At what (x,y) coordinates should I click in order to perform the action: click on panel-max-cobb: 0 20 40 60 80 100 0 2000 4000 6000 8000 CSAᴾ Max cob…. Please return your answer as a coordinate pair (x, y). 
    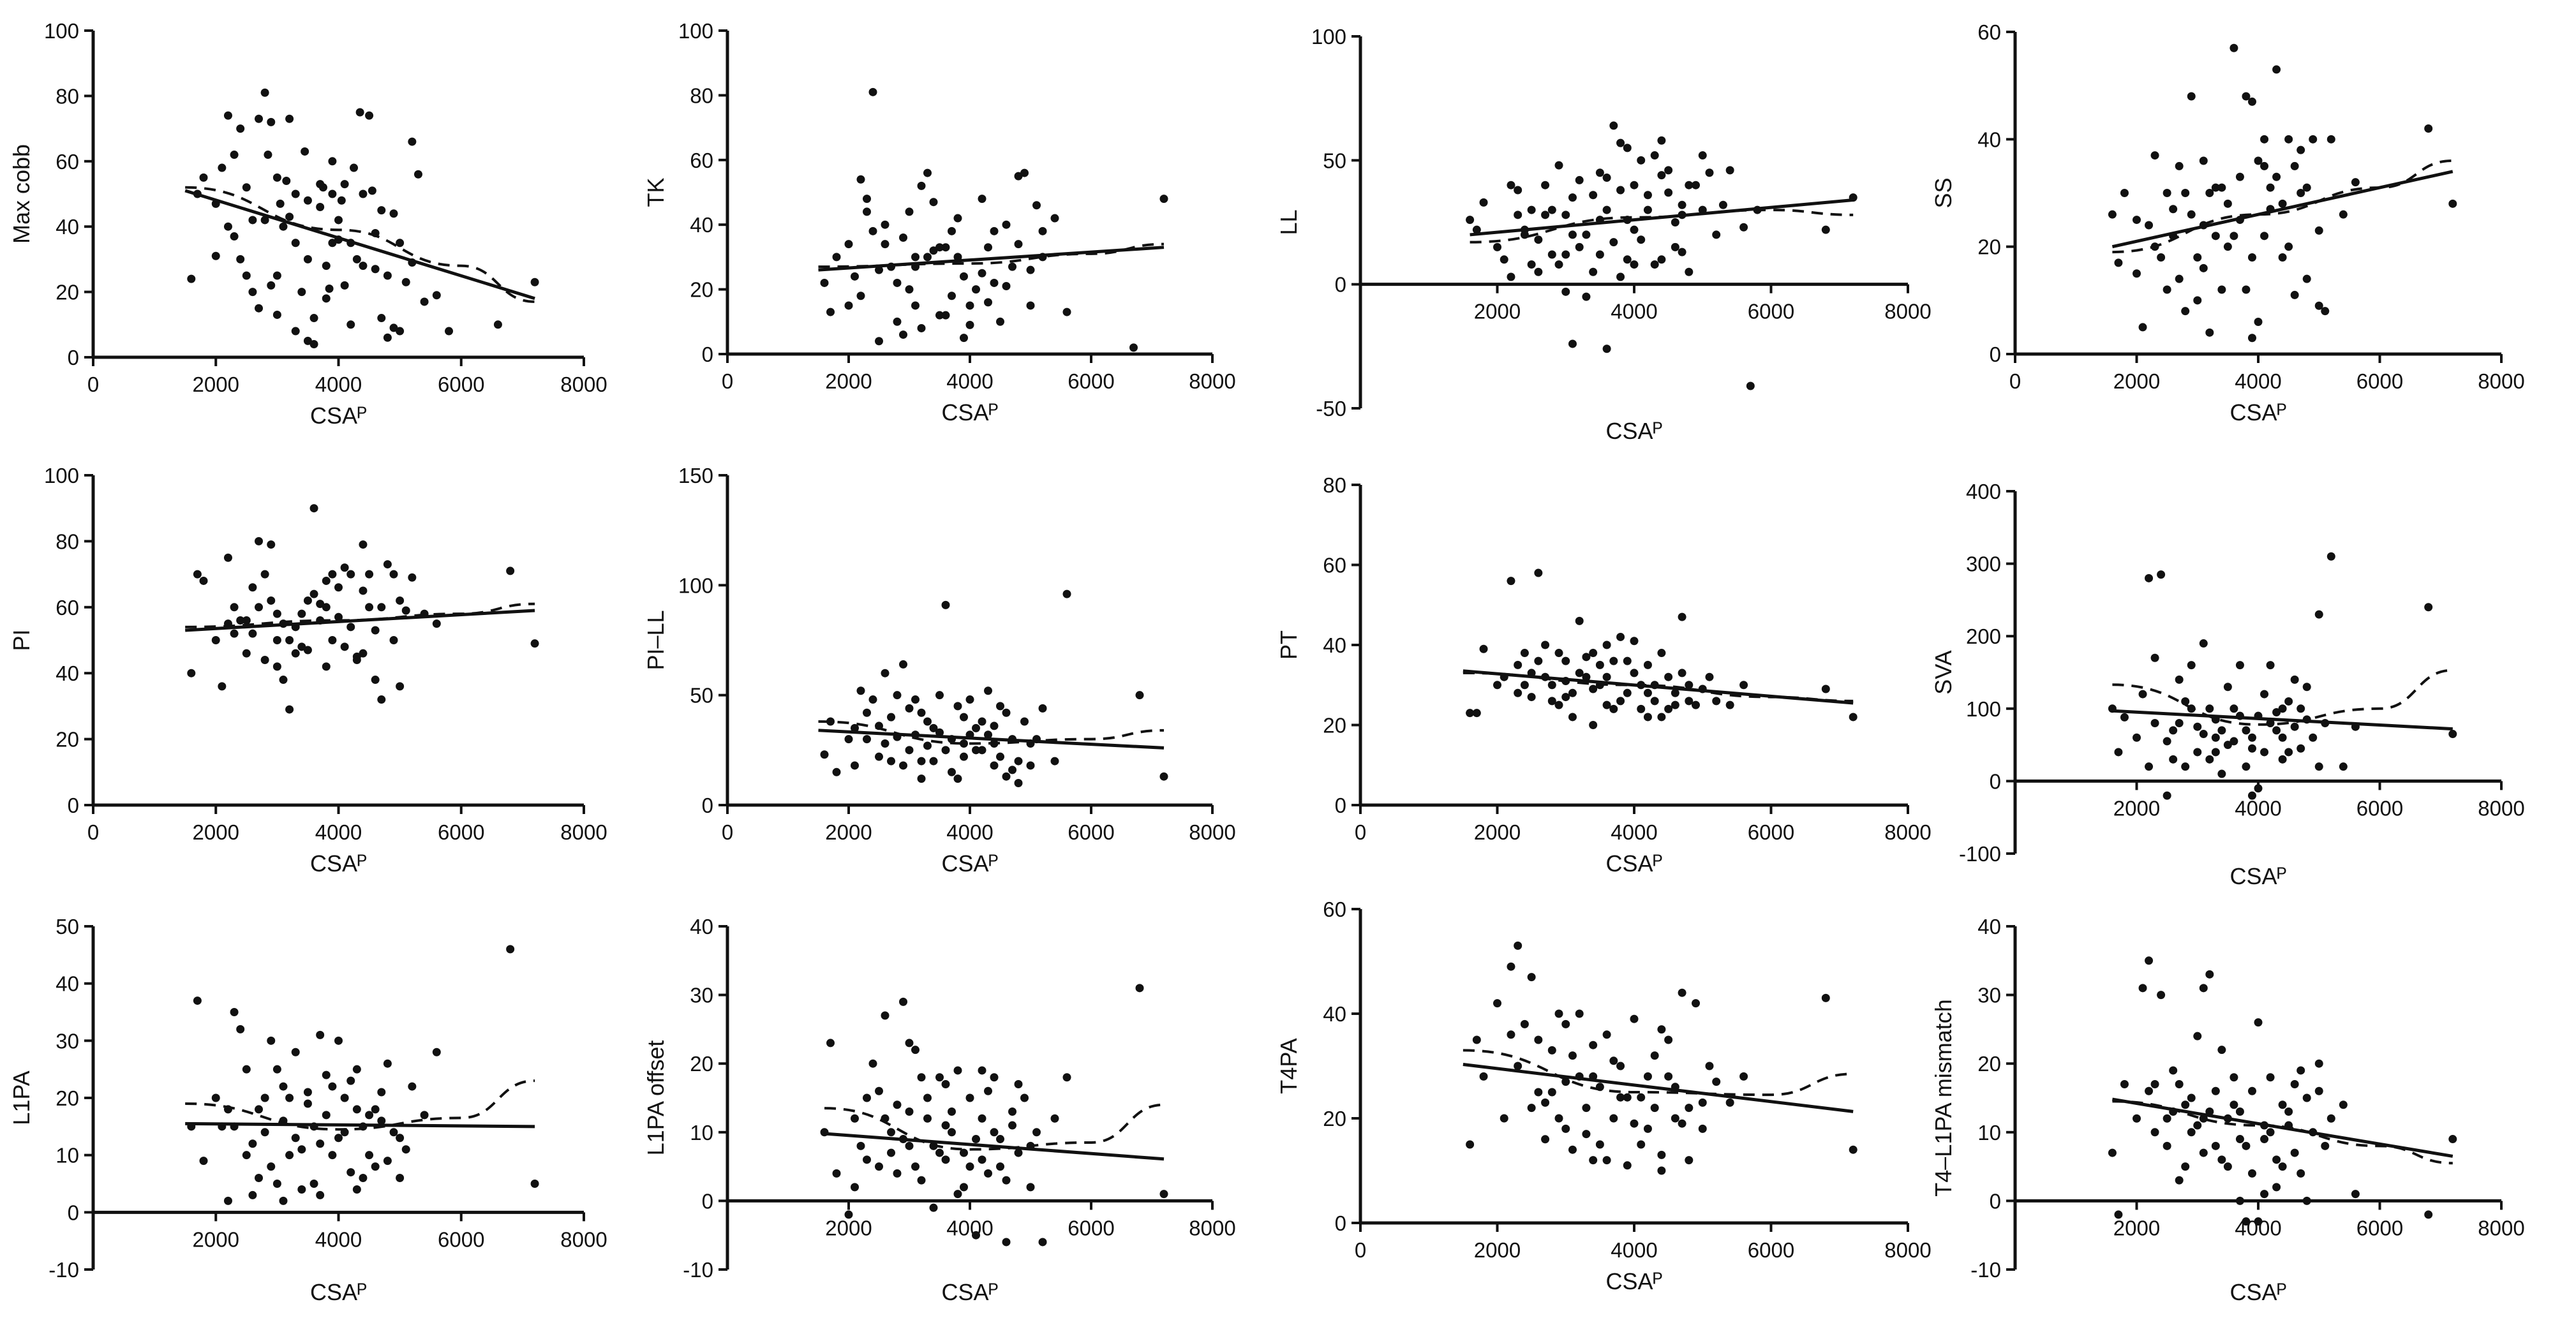
    Looking at the image, I should click on (307, 224).